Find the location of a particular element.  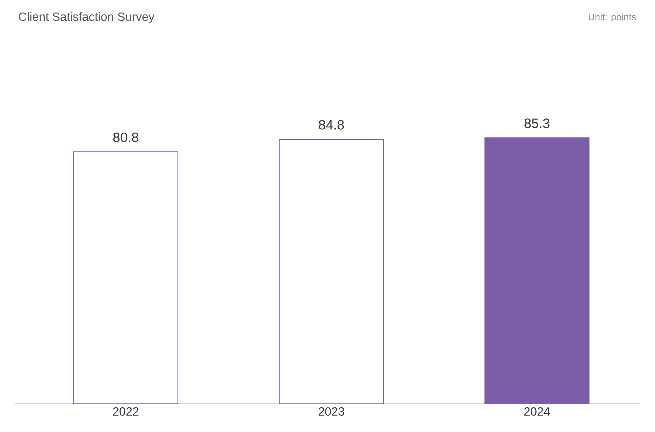

text: Unit: points is located at coordinates (612, 18).